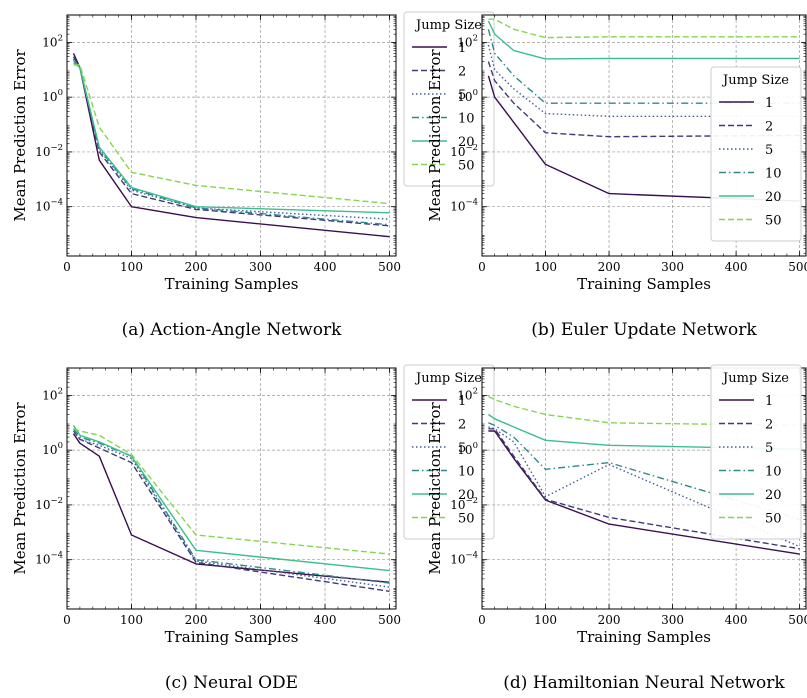  What do you see at coordinates (644, 330) in the screenshot?
I see `panel-caption: (b) Euler Update Network` at bounding box center [644, 330].